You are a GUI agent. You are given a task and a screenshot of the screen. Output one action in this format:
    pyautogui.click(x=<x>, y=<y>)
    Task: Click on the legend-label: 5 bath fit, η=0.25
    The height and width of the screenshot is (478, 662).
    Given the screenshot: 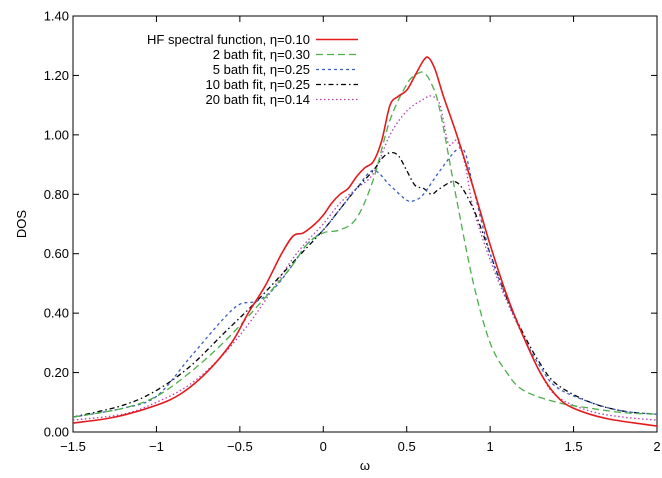 What is the action you would take?
    pyautogui.click(x=261, y=69)
    